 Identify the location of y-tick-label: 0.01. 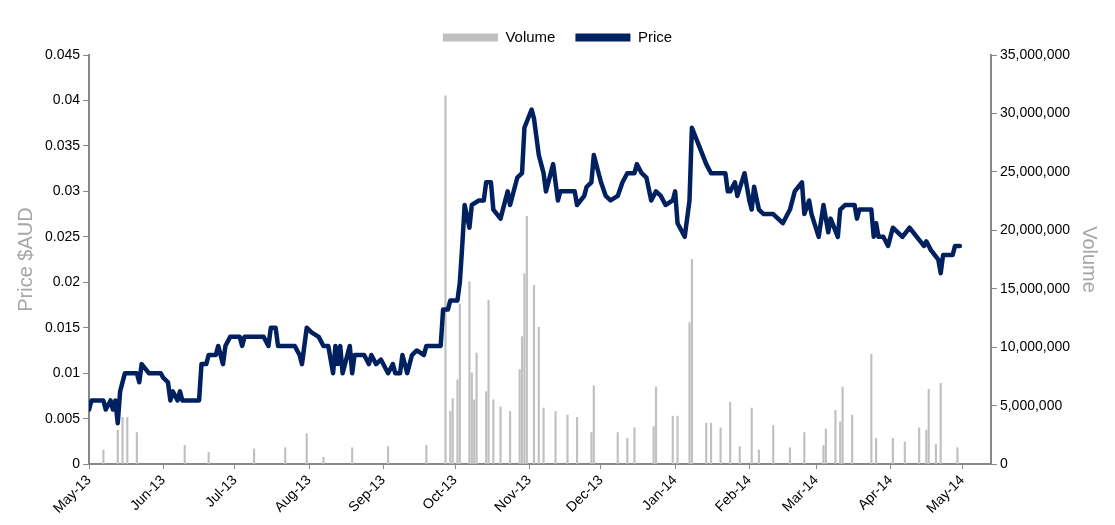
(66, 372).